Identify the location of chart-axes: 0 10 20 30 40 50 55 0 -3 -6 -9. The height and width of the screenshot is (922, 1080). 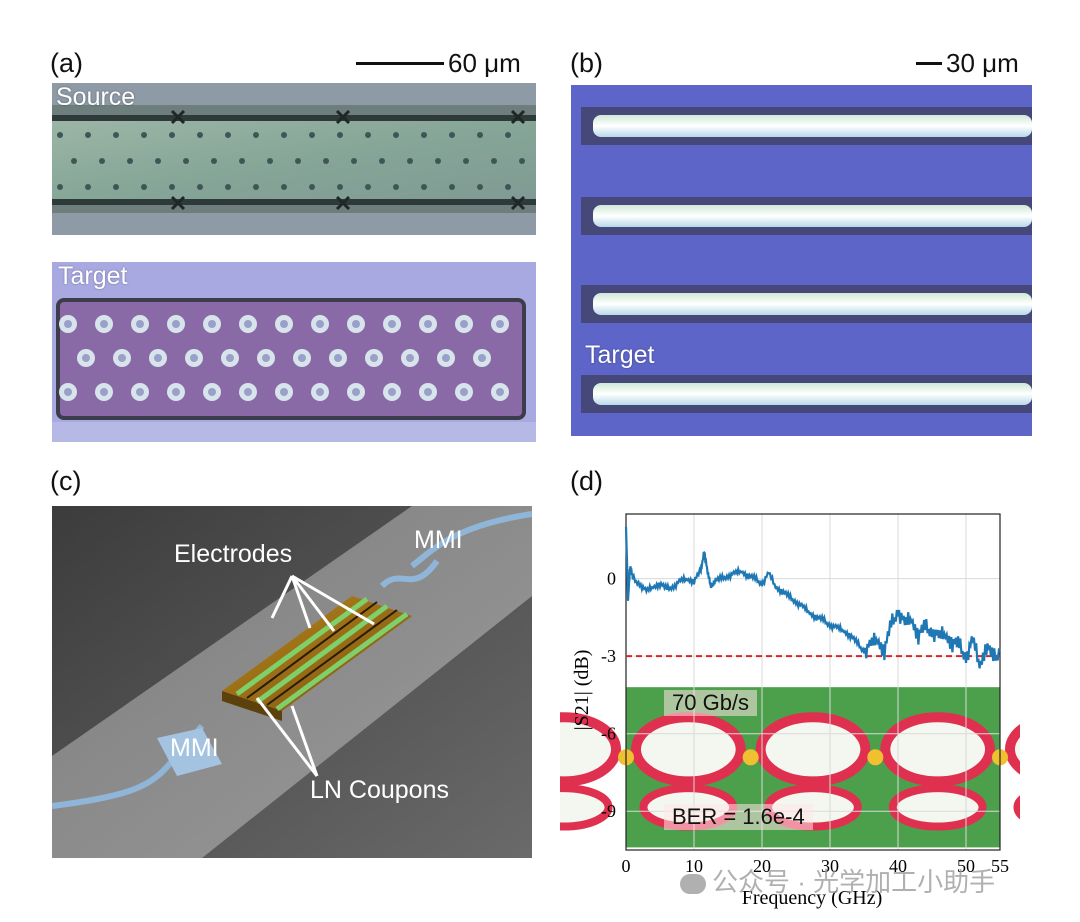
(805, 694).